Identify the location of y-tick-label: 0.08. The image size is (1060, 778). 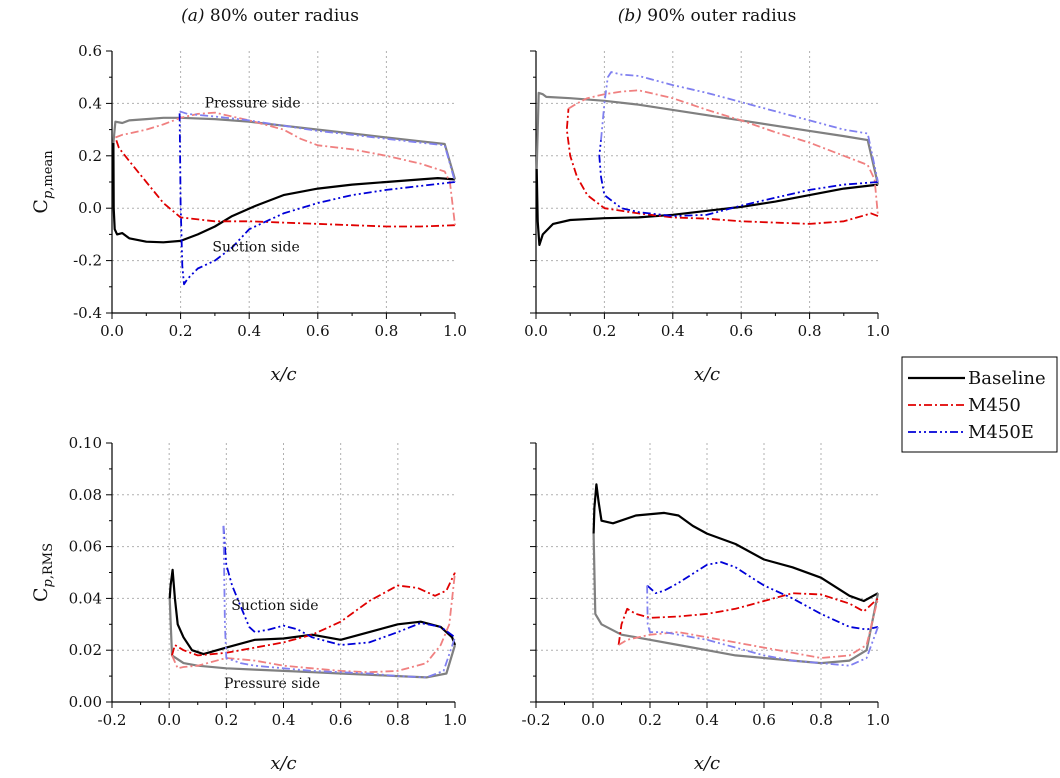
(85, 495).